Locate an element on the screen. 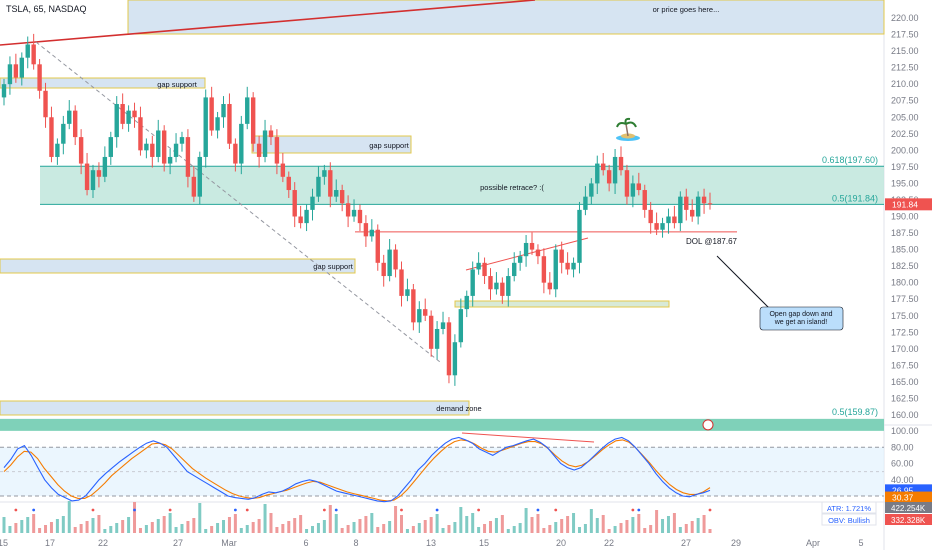  price-tick-label: 190.00 is located at coordinates (905, 217).